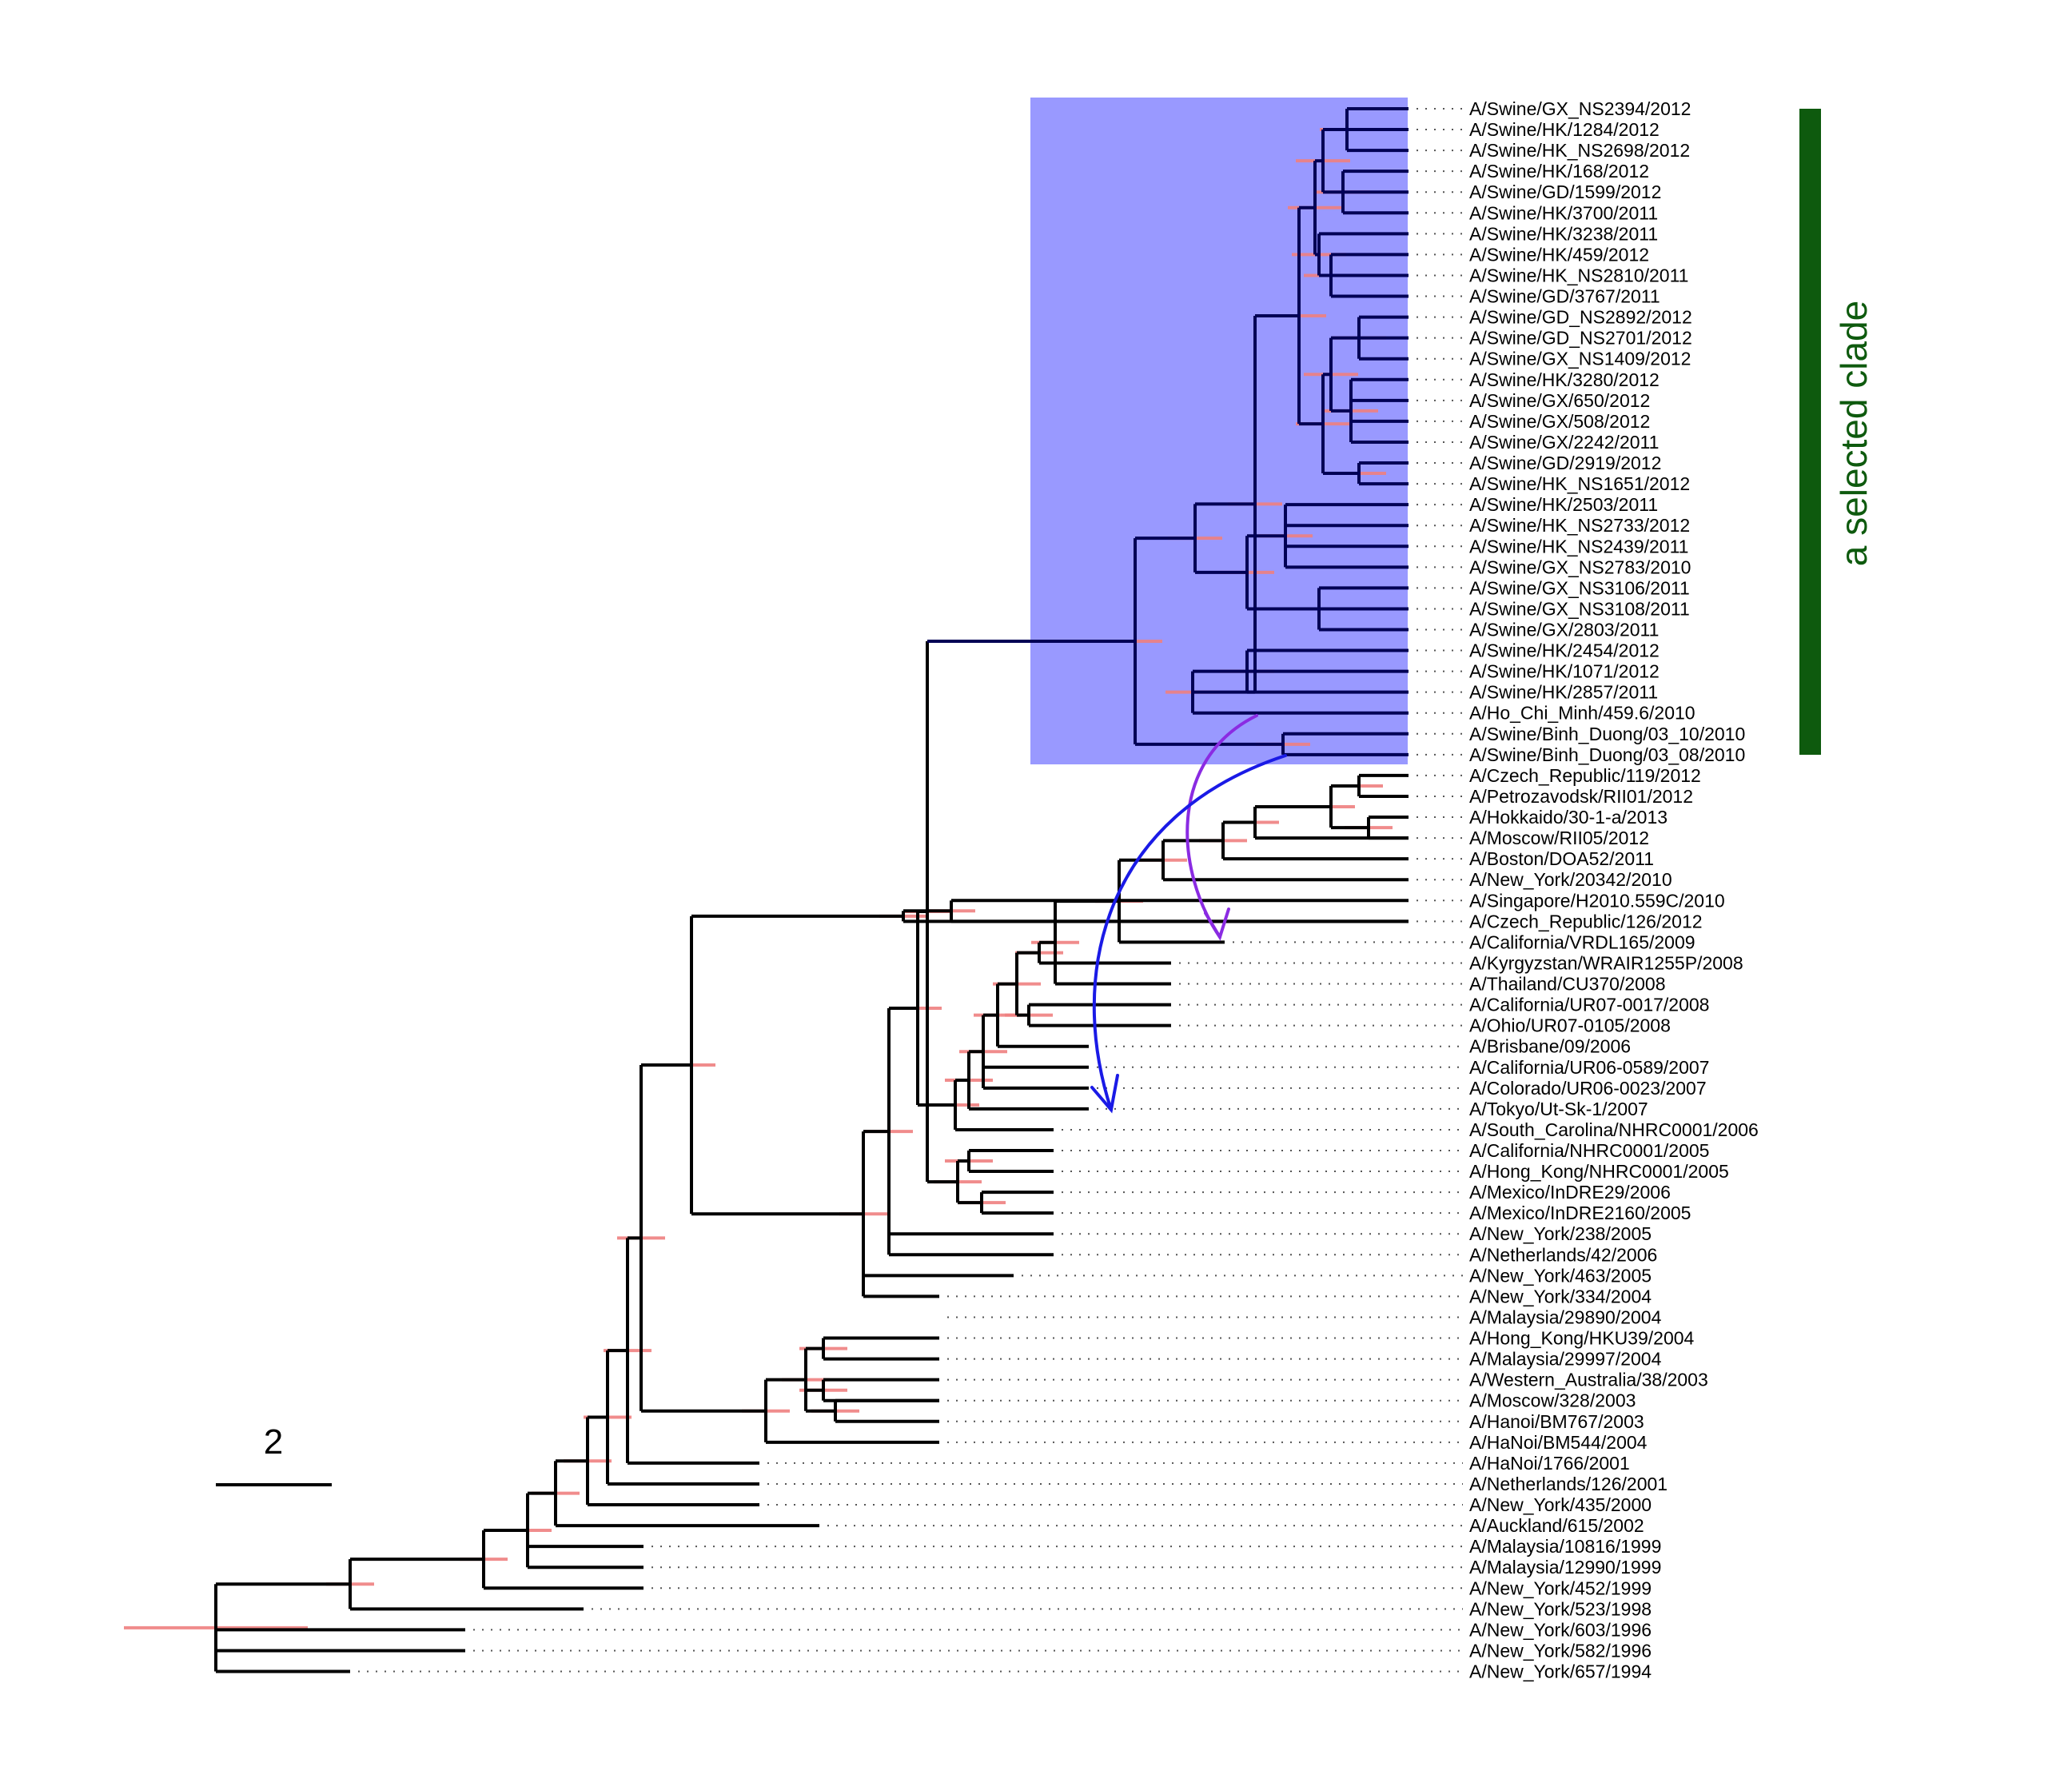 The width and height of the screenshot is (2072, 1767). I want to click on taxon-label: A/New_York/603/1996, so click(1560, 1630).